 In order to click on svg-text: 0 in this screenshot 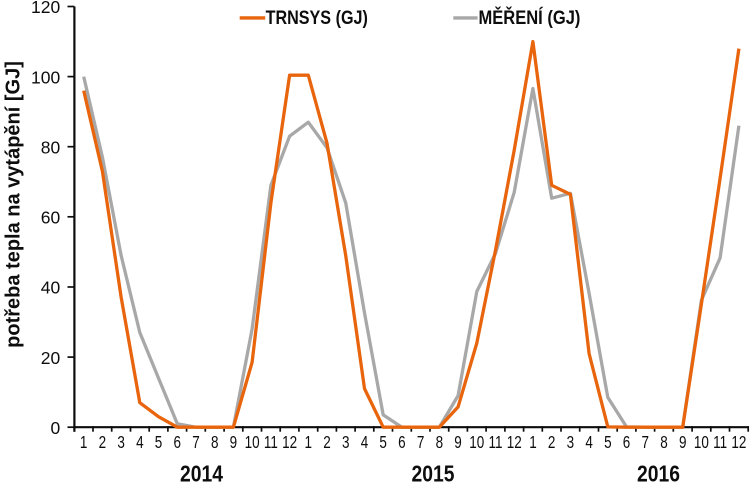, I will do `click(55, 428)`.